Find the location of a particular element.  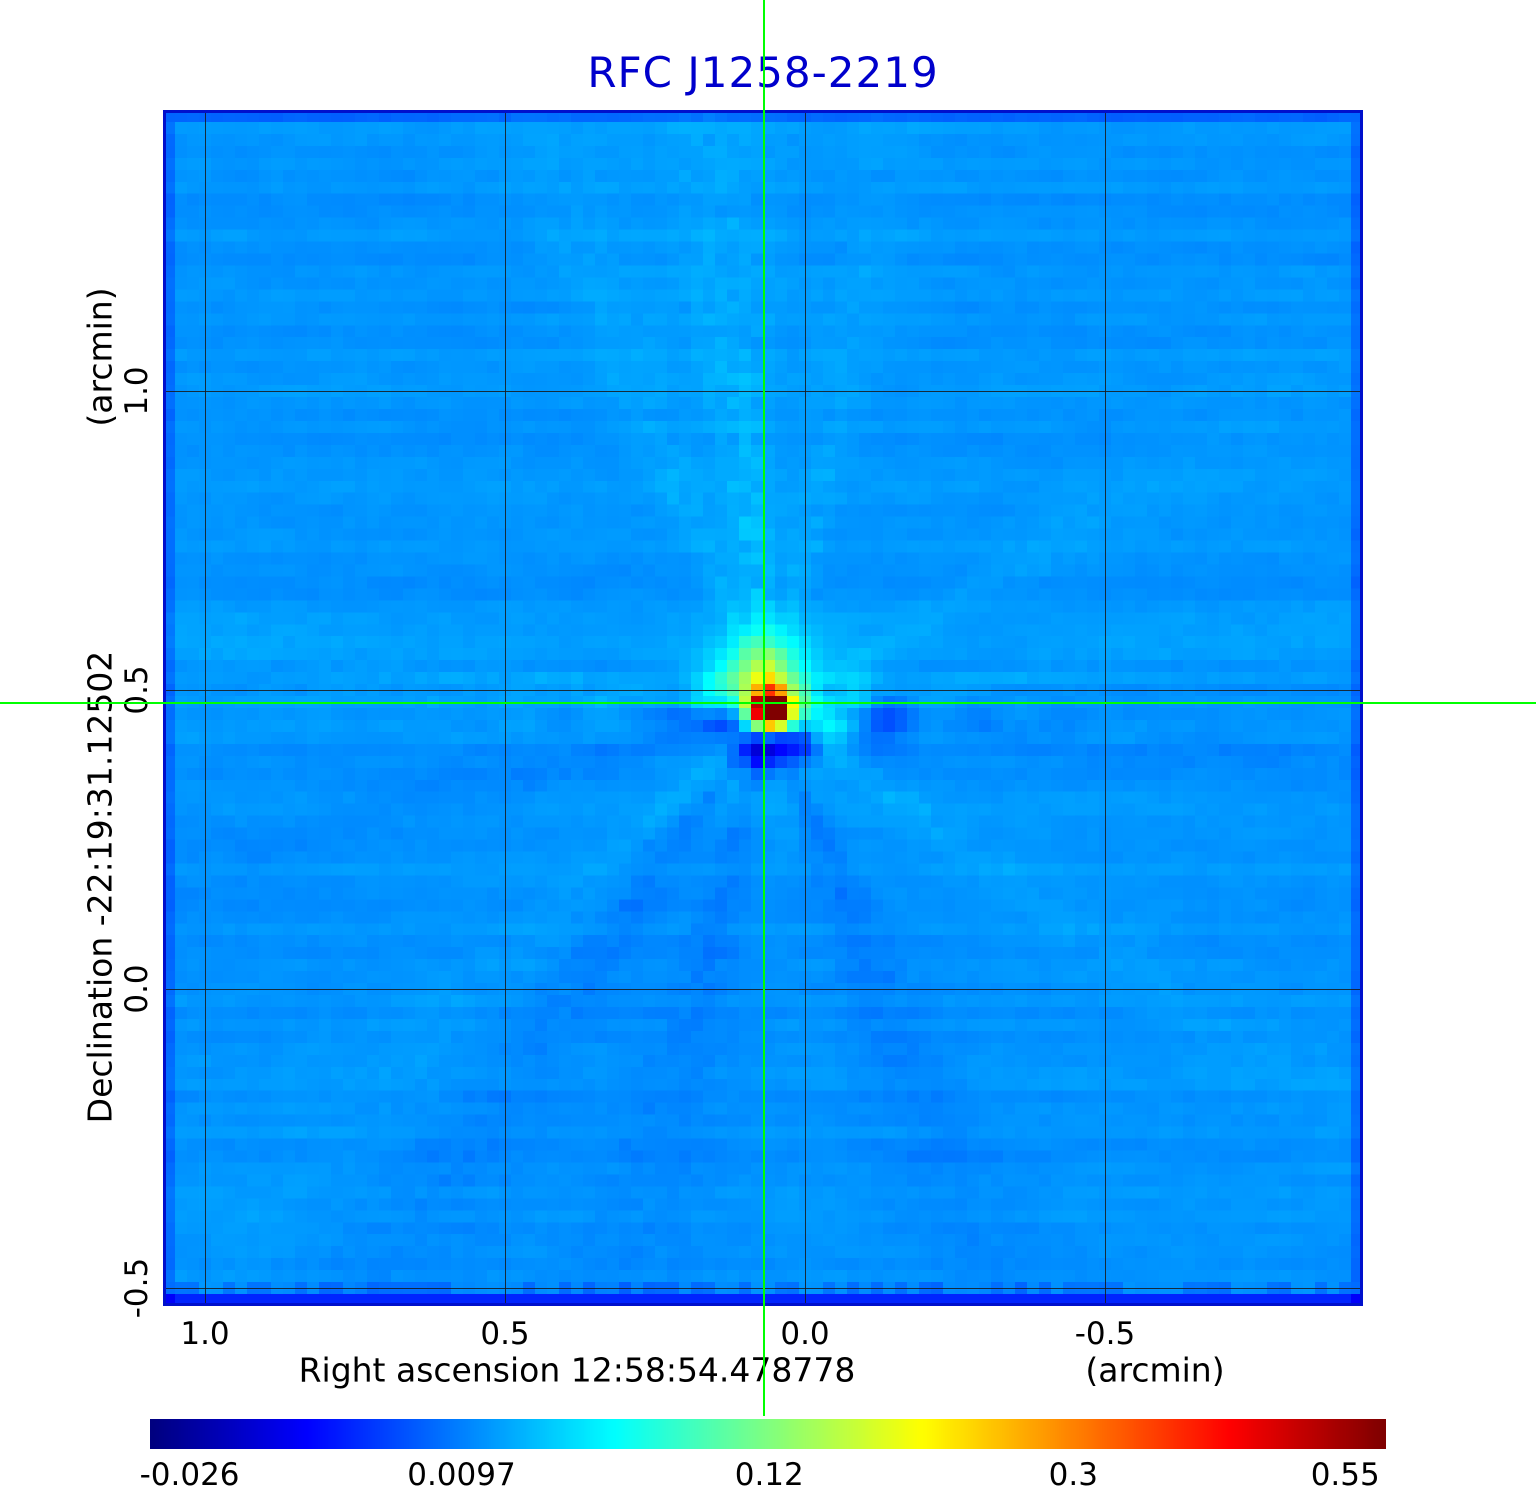

x-axis-unit: (arcmin) is located at coordinates (1155, 1370).